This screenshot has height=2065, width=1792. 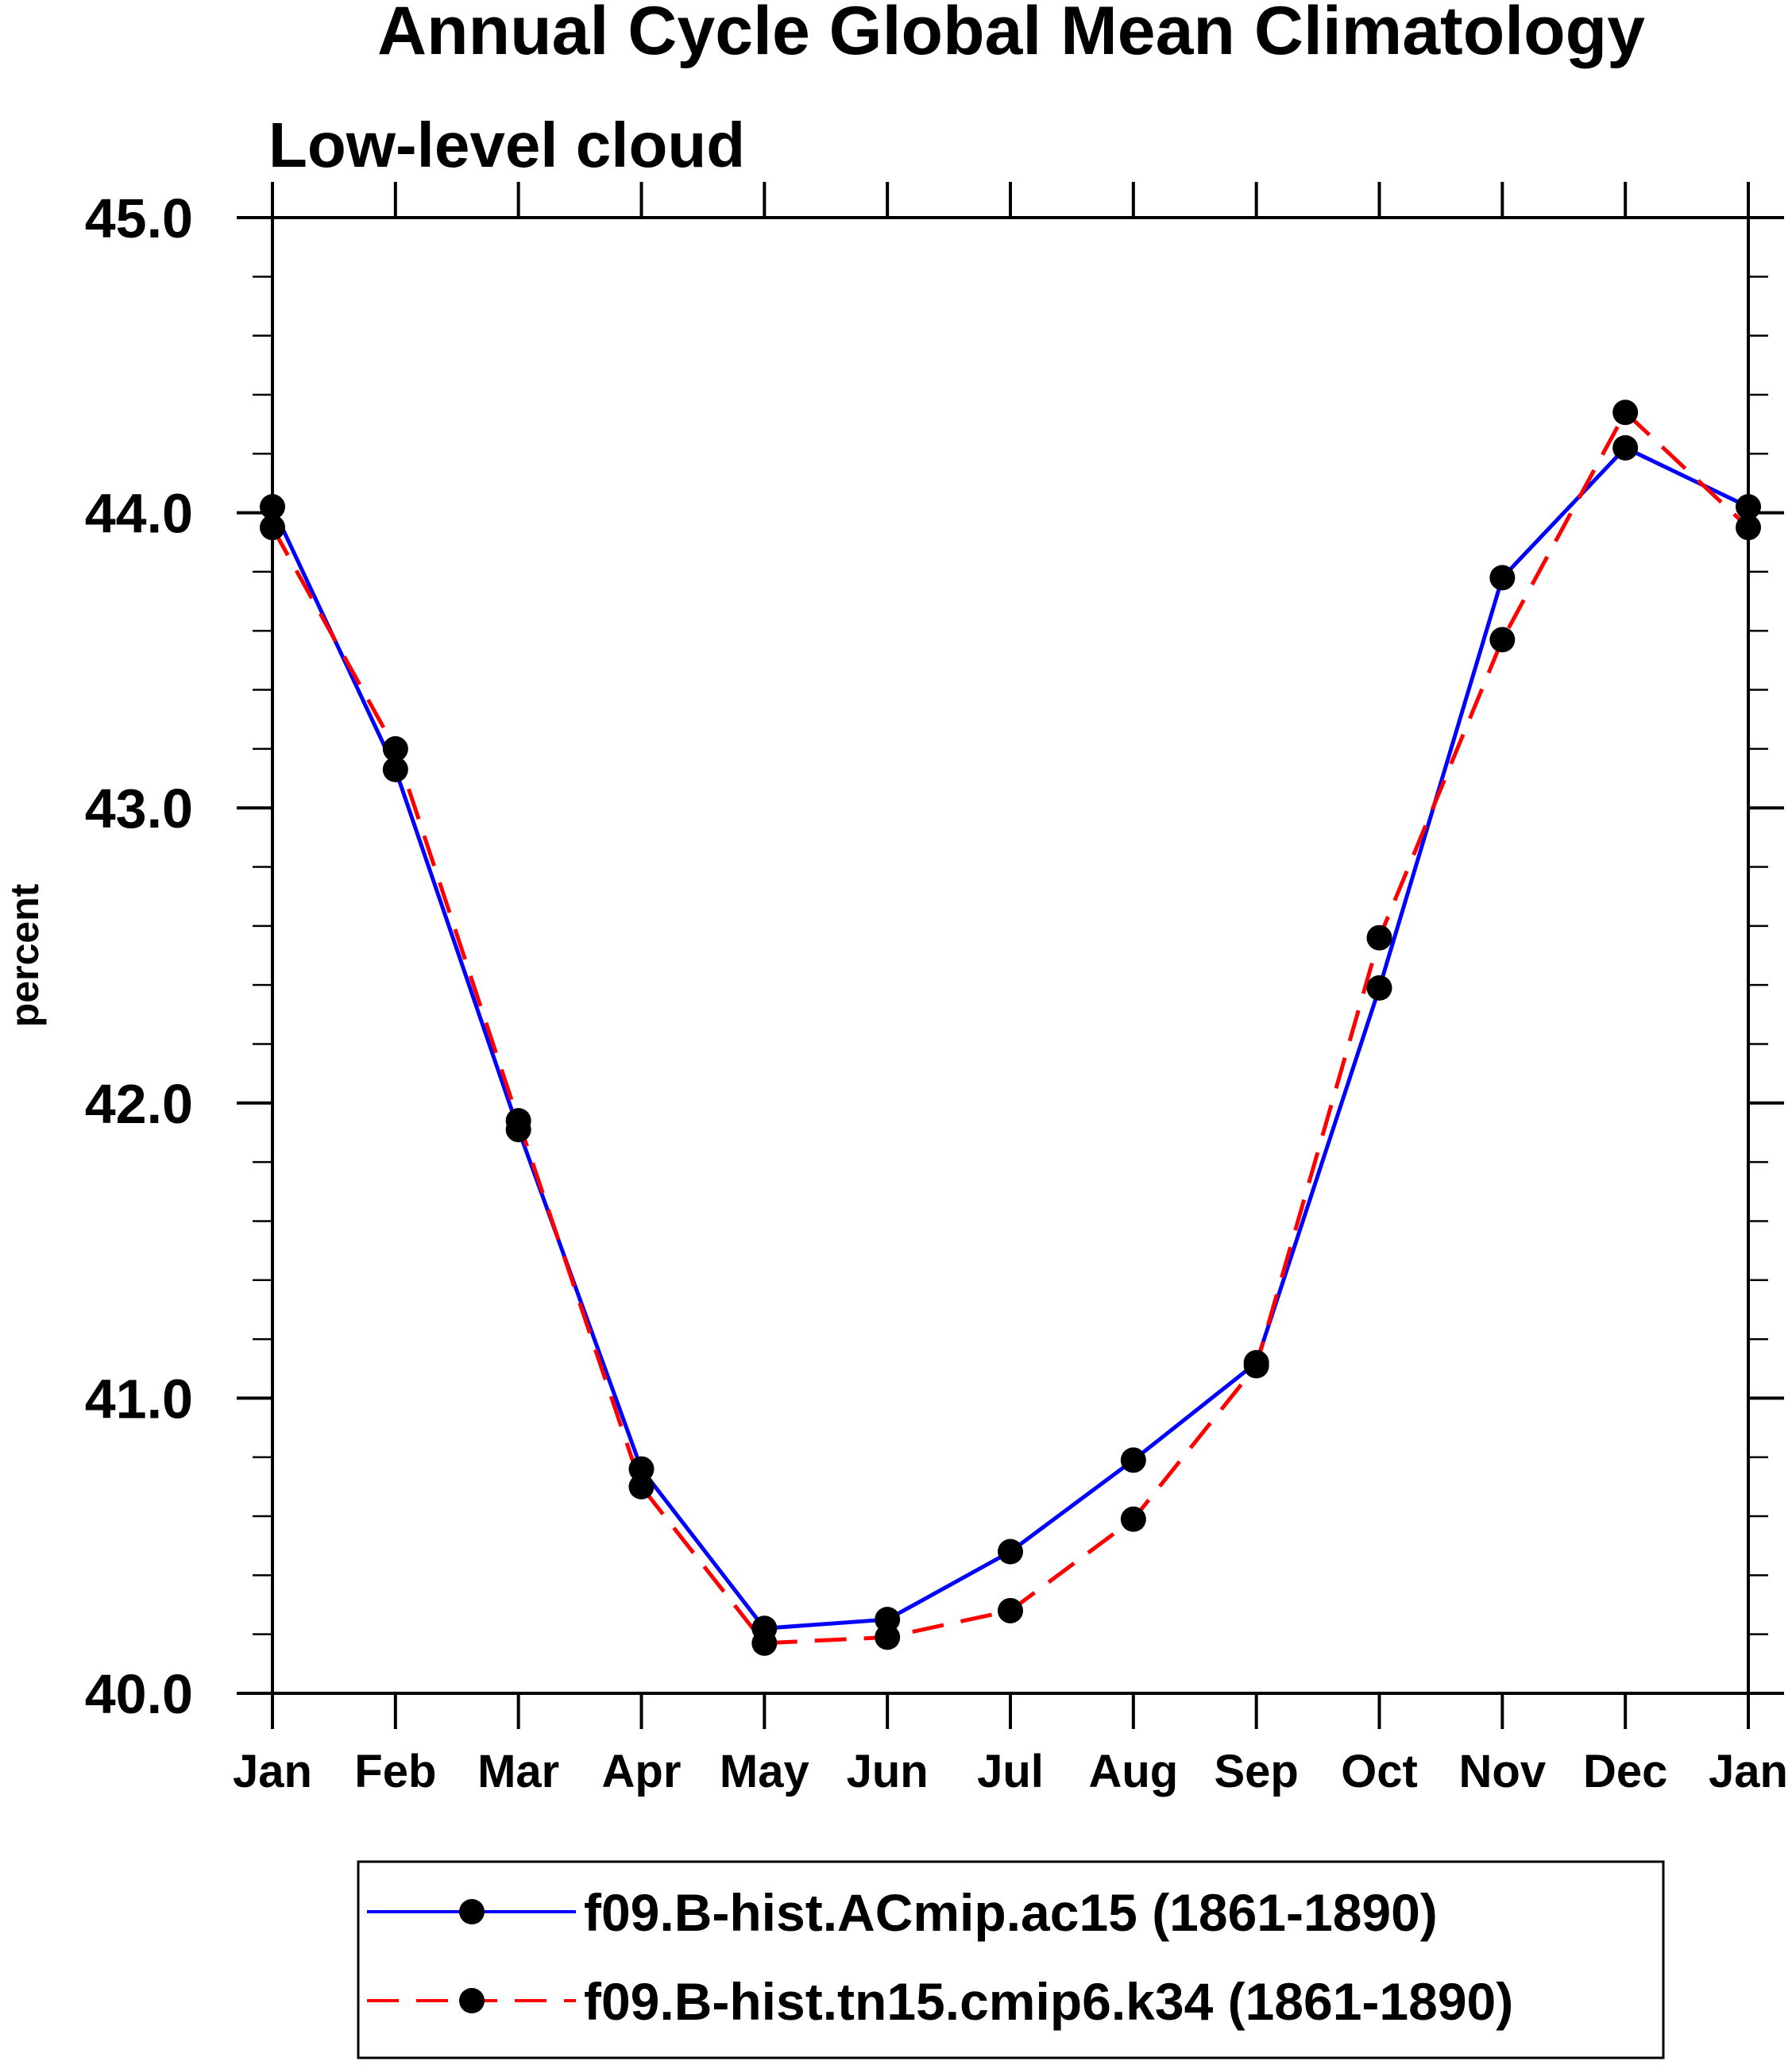 What do you see at coordinates (395, 1771) in the screenshot?
I see `x-tick-label: Feb` at bounding box center [395, 1771].